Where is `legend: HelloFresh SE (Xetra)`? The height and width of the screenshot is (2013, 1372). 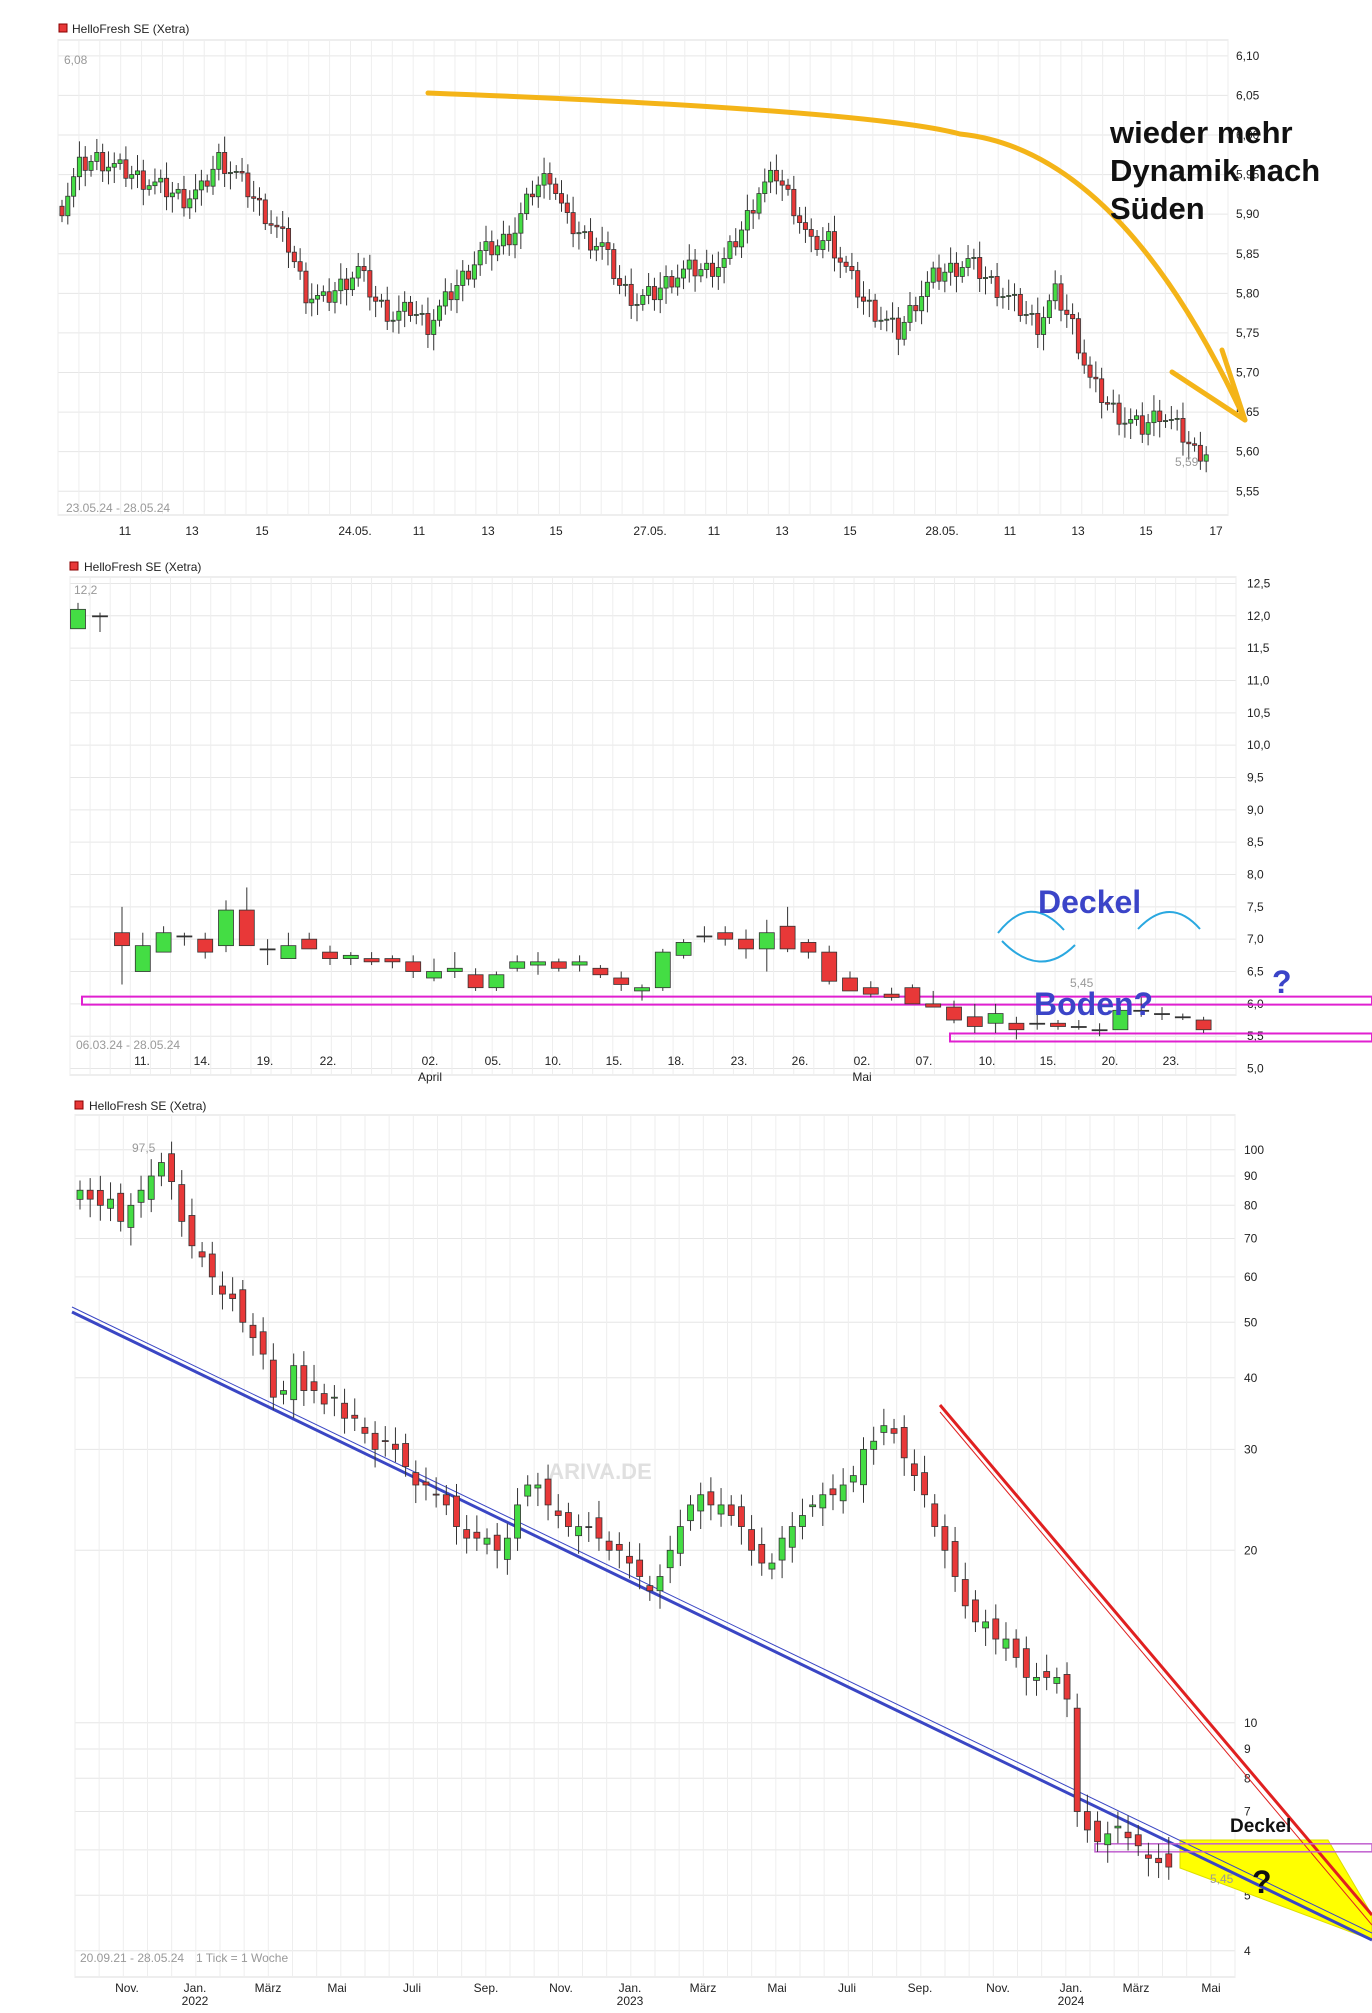
legend: HelloFresh SE (Xetra) is located at coordinates (140, 1106).